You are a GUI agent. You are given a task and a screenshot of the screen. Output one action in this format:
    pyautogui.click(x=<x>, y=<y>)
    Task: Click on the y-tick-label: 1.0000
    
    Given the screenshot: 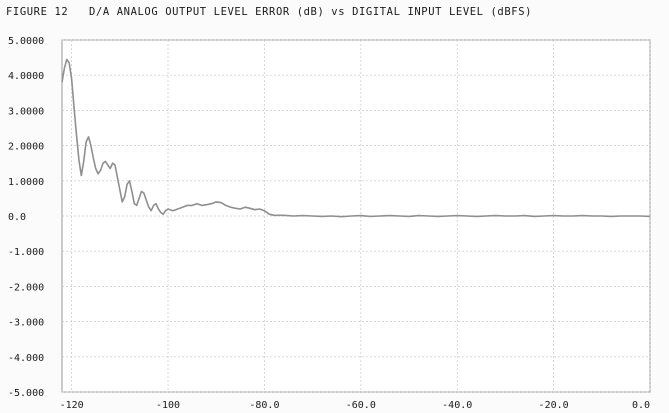 What is the action you would take?
    pyautogui.click(x=26, y=182)
    